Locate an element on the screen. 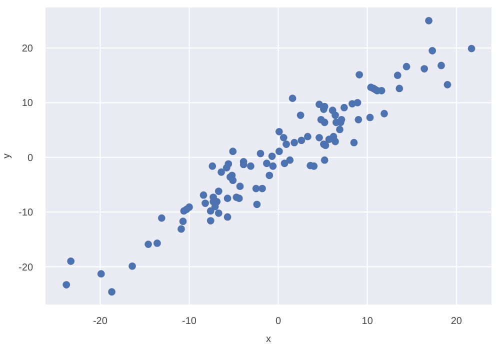 Image resolution: width=498 pixels, height=344 pixels. x-tick-label: -20 is located at coordinates (100, 322).